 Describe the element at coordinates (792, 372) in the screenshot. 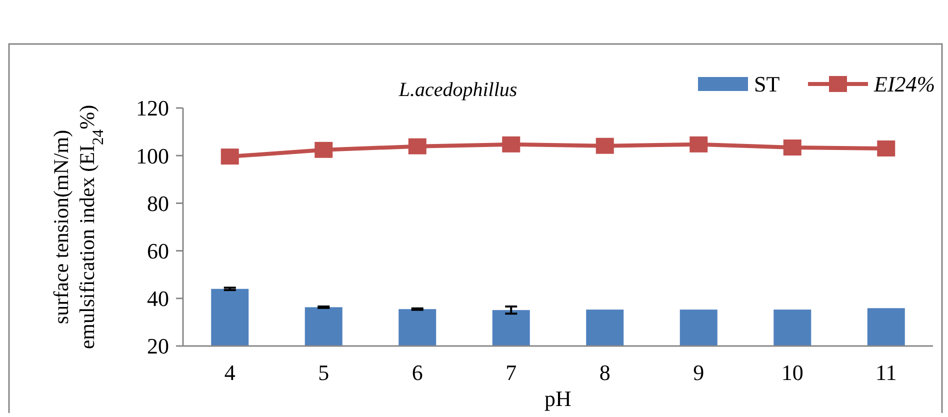

I see `x-tick-label: 10` at that location.